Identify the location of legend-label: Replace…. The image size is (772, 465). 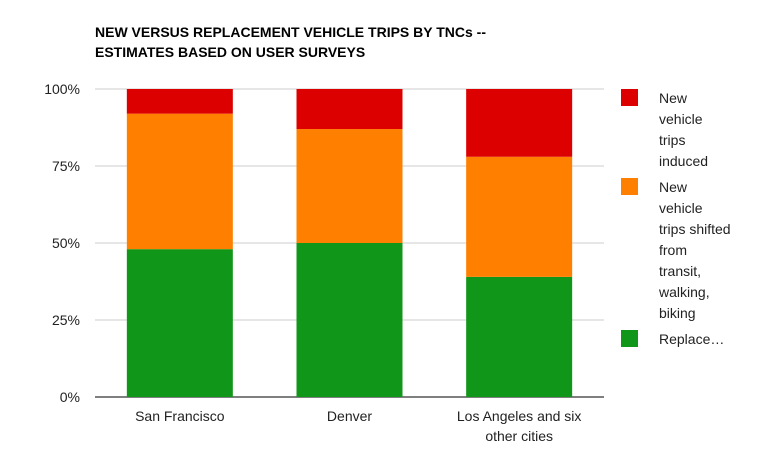
(691, 339).